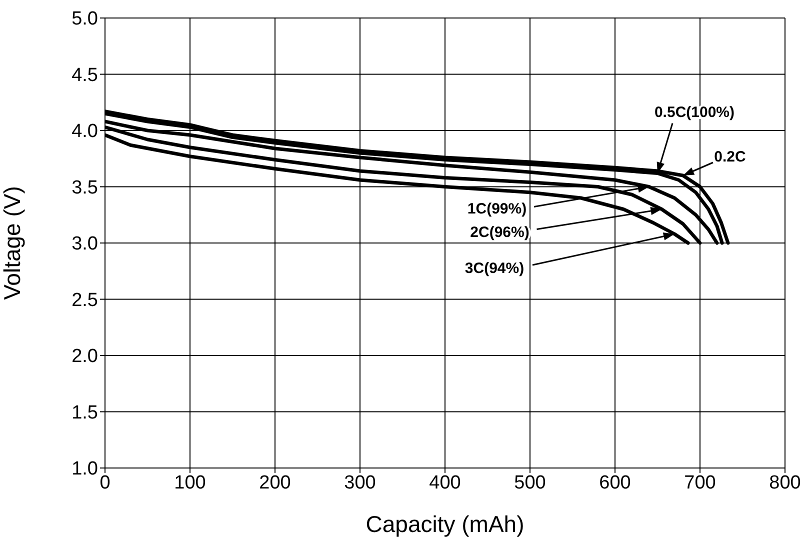  I want to click on y-tick-label: 4.0, so click(85, 131).